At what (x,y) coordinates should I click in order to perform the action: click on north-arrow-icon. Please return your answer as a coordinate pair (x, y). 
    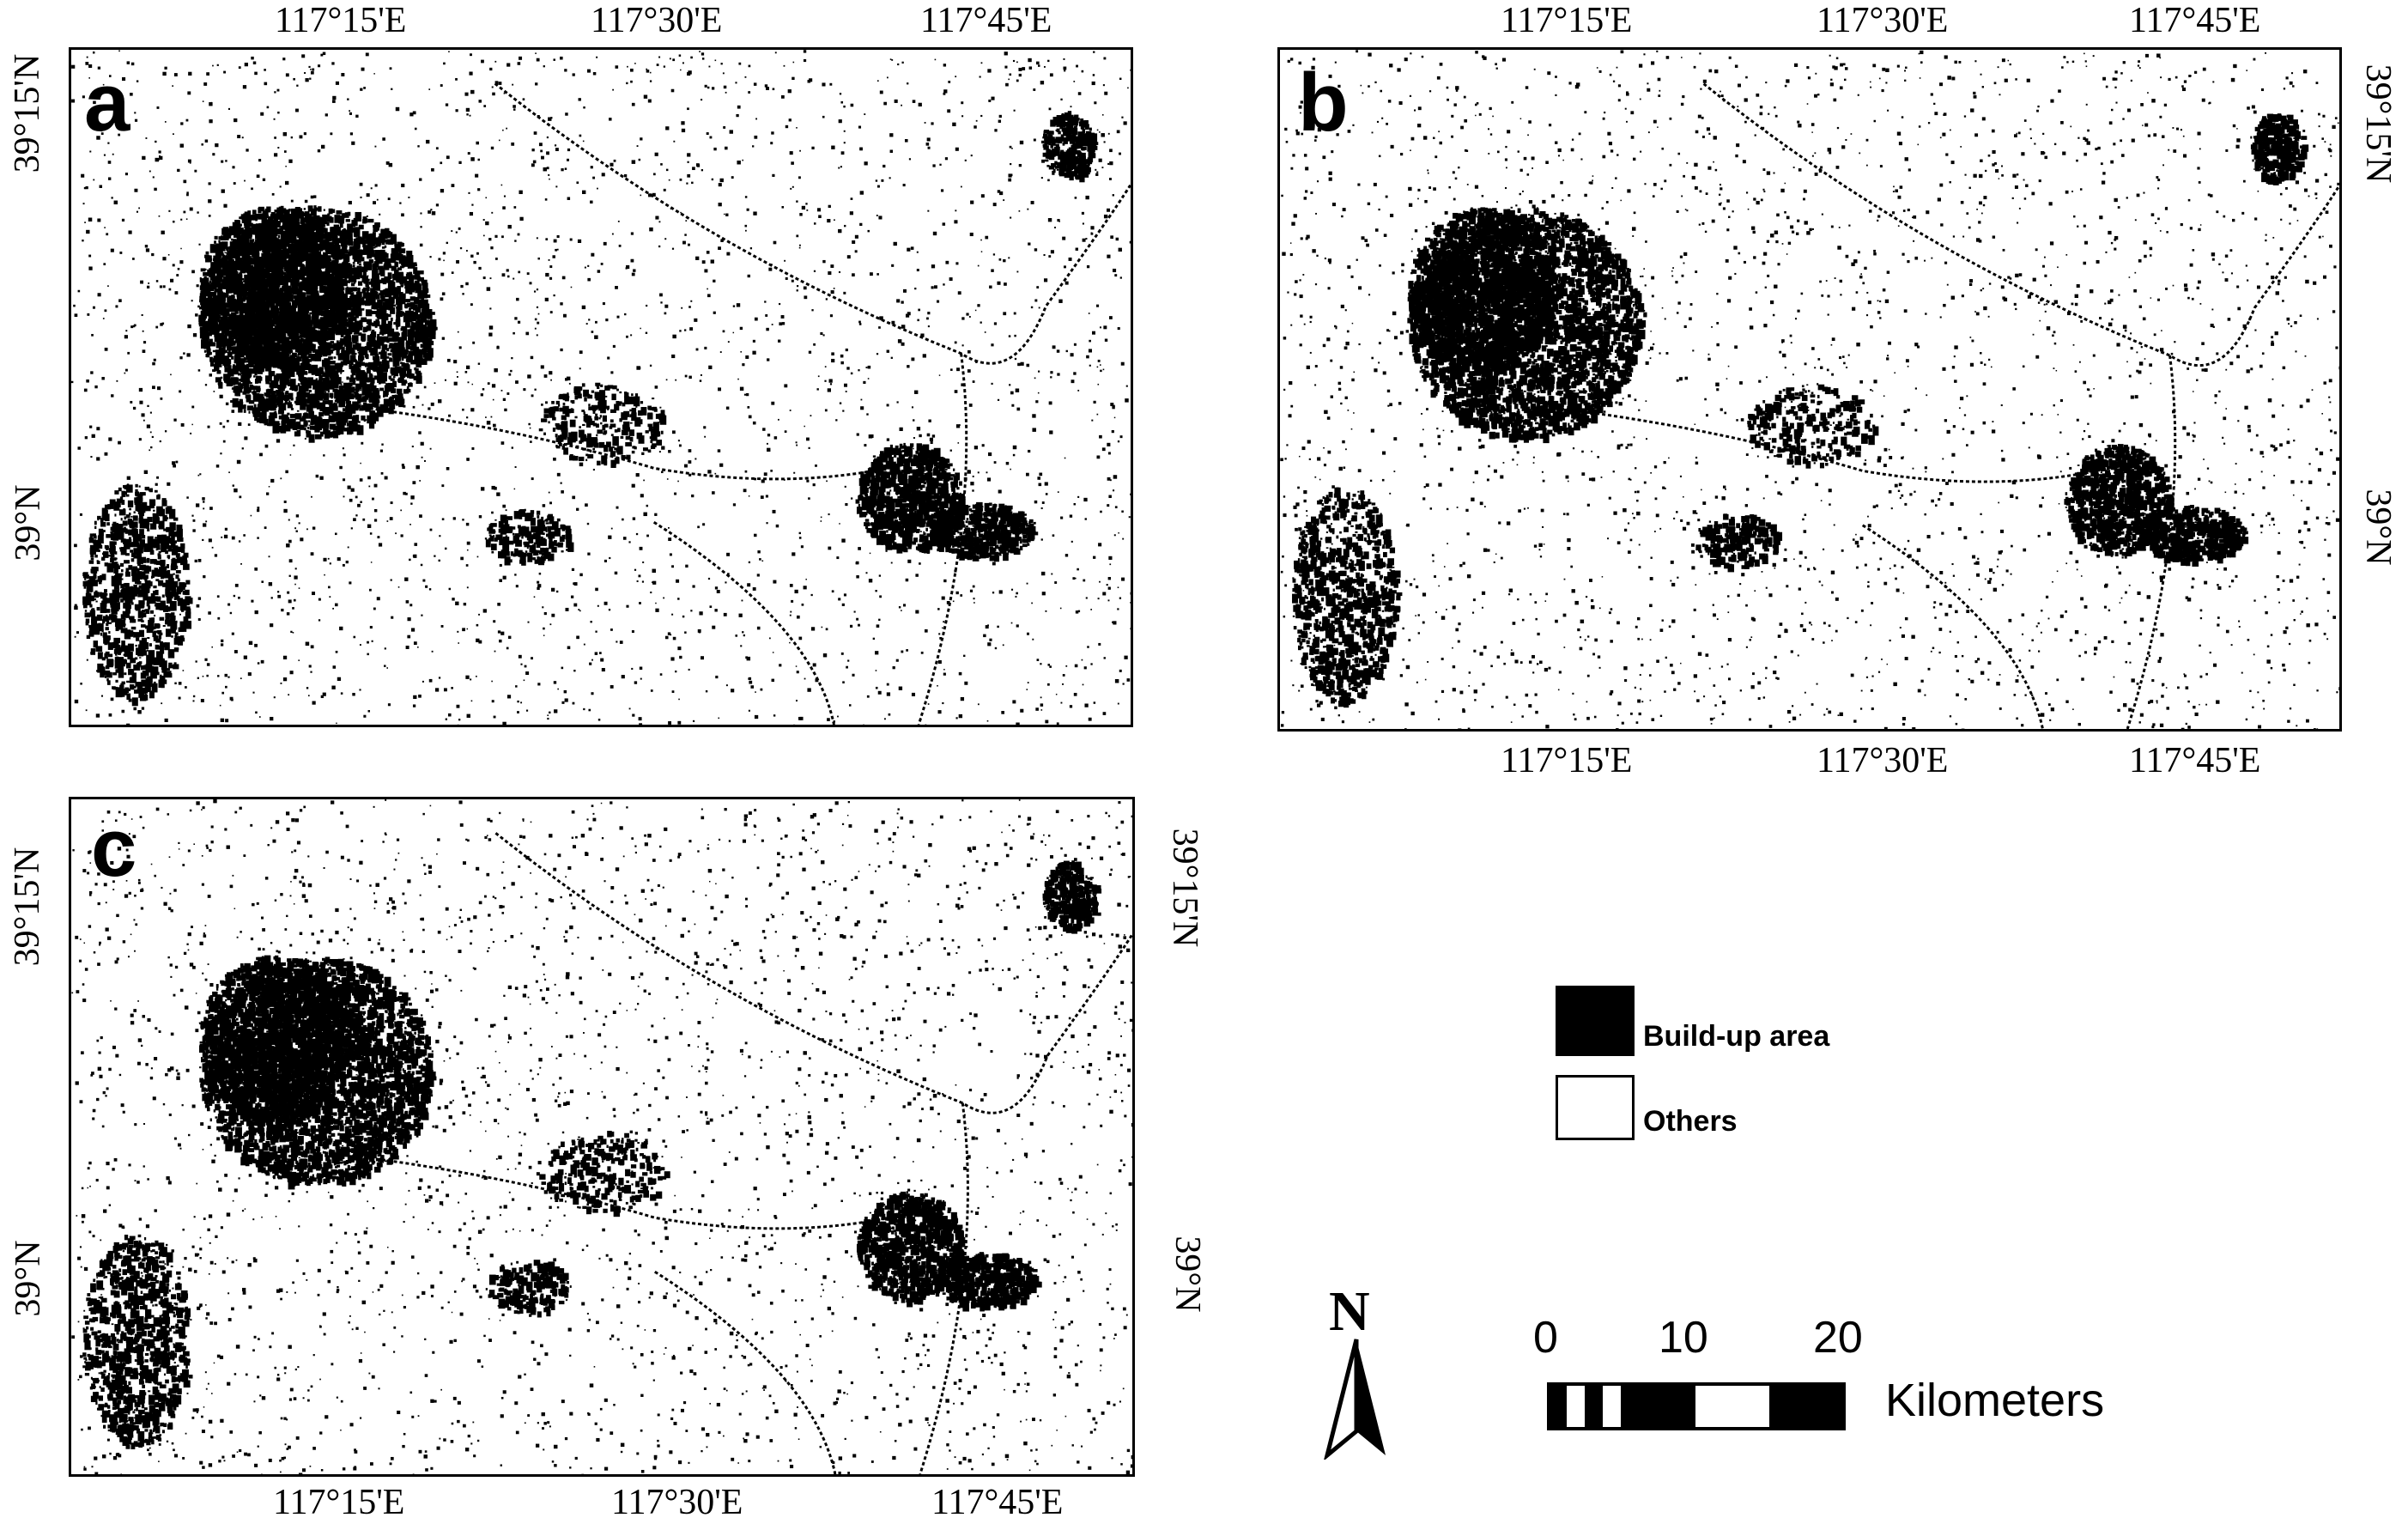
    Looking at the image, I should click on (1355, 1399).